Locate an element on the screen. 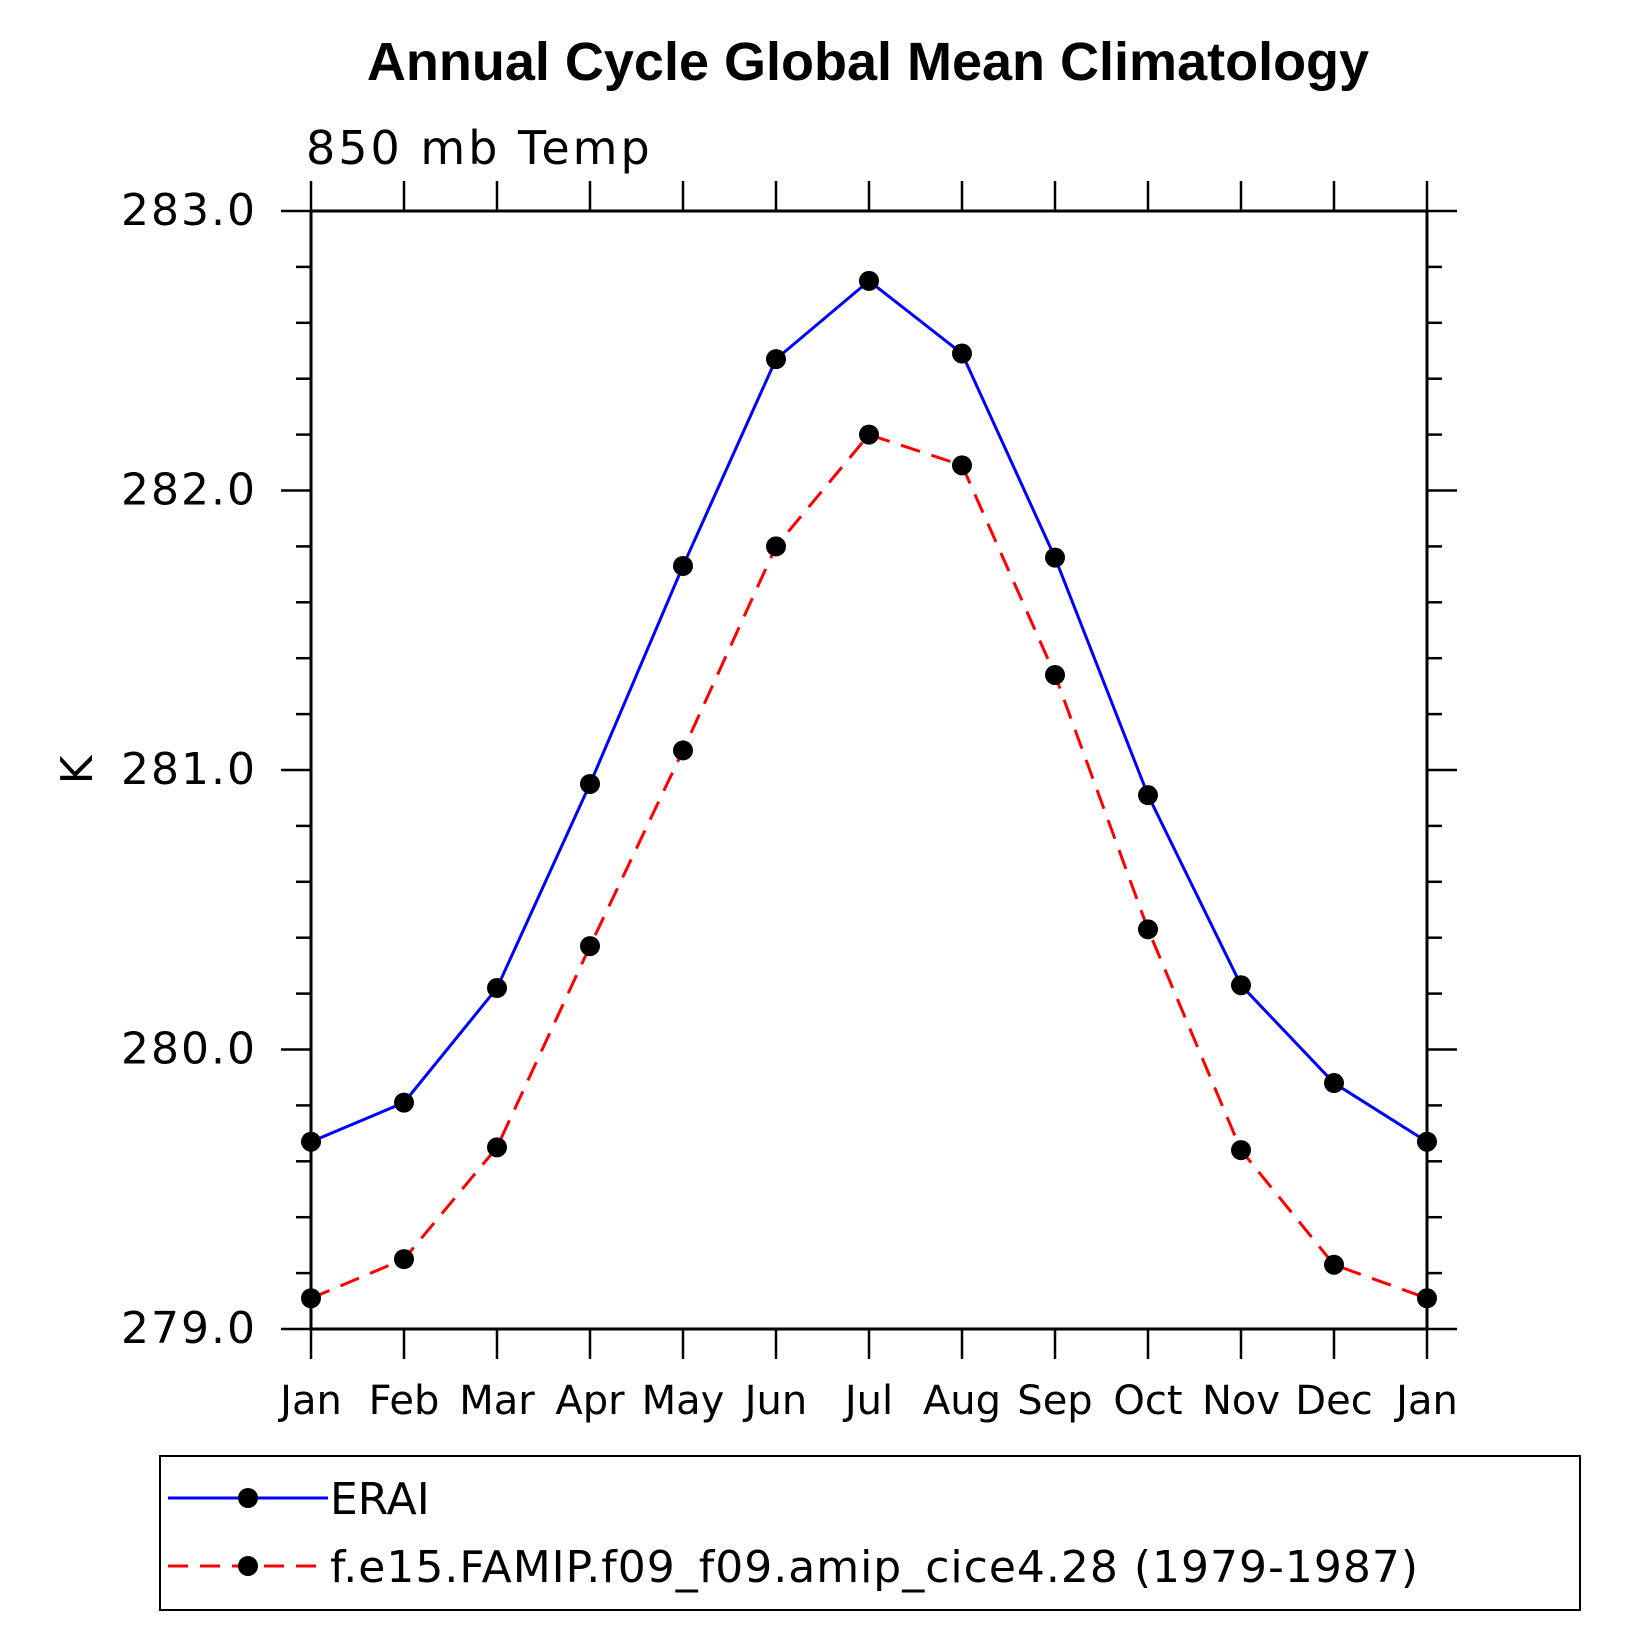 The image size is (1630, 1630). x-tick-label: Aug is located at coordinates (962, 1401).